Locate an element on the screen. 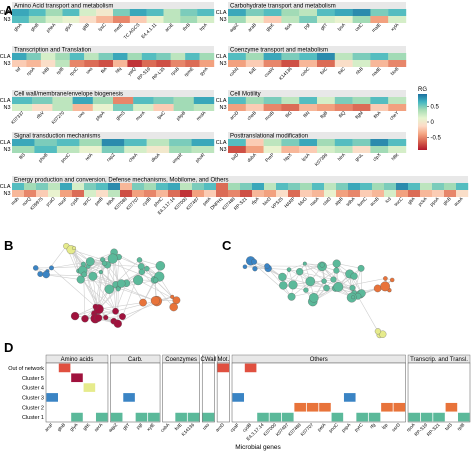 The image size is (474, 453). tile-facet-panel is located at coordinates (318, 392).